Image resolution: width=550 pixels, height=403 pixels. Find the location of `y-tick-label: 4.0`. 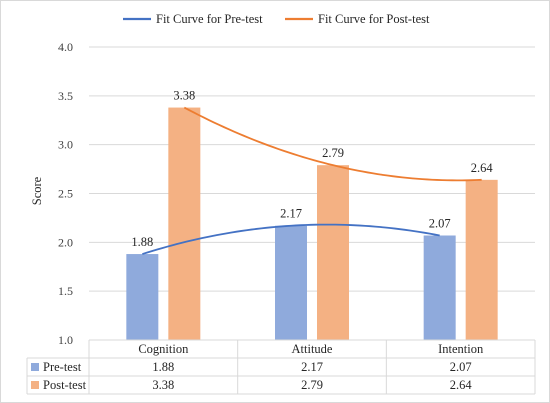

y-tick-label: 4.0 is located at coordinates (65, 47).